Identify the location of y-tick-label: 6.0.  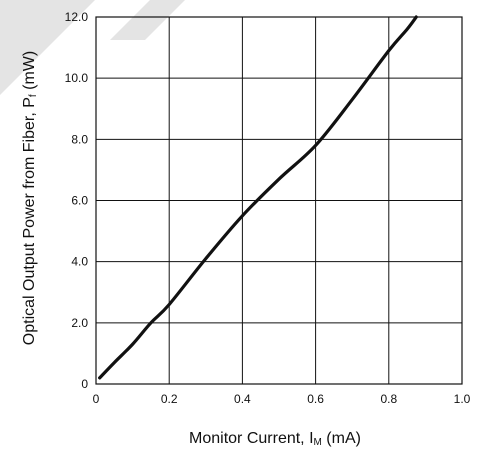
(79, 201).